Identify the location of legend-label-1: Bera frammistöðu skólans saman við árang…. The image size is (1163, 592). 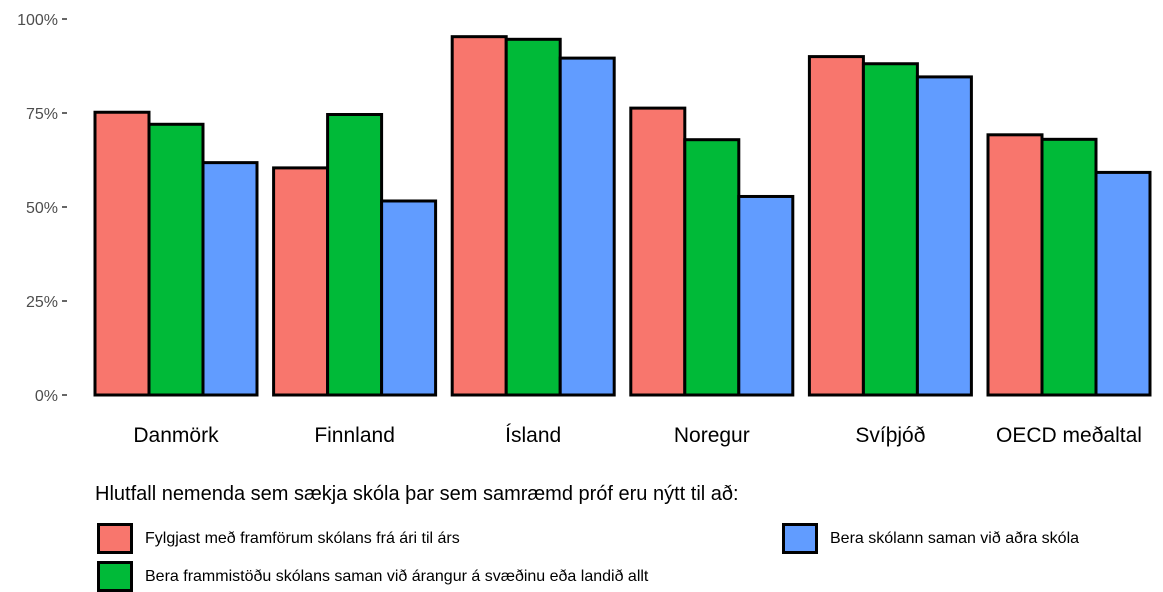
(397, 576).